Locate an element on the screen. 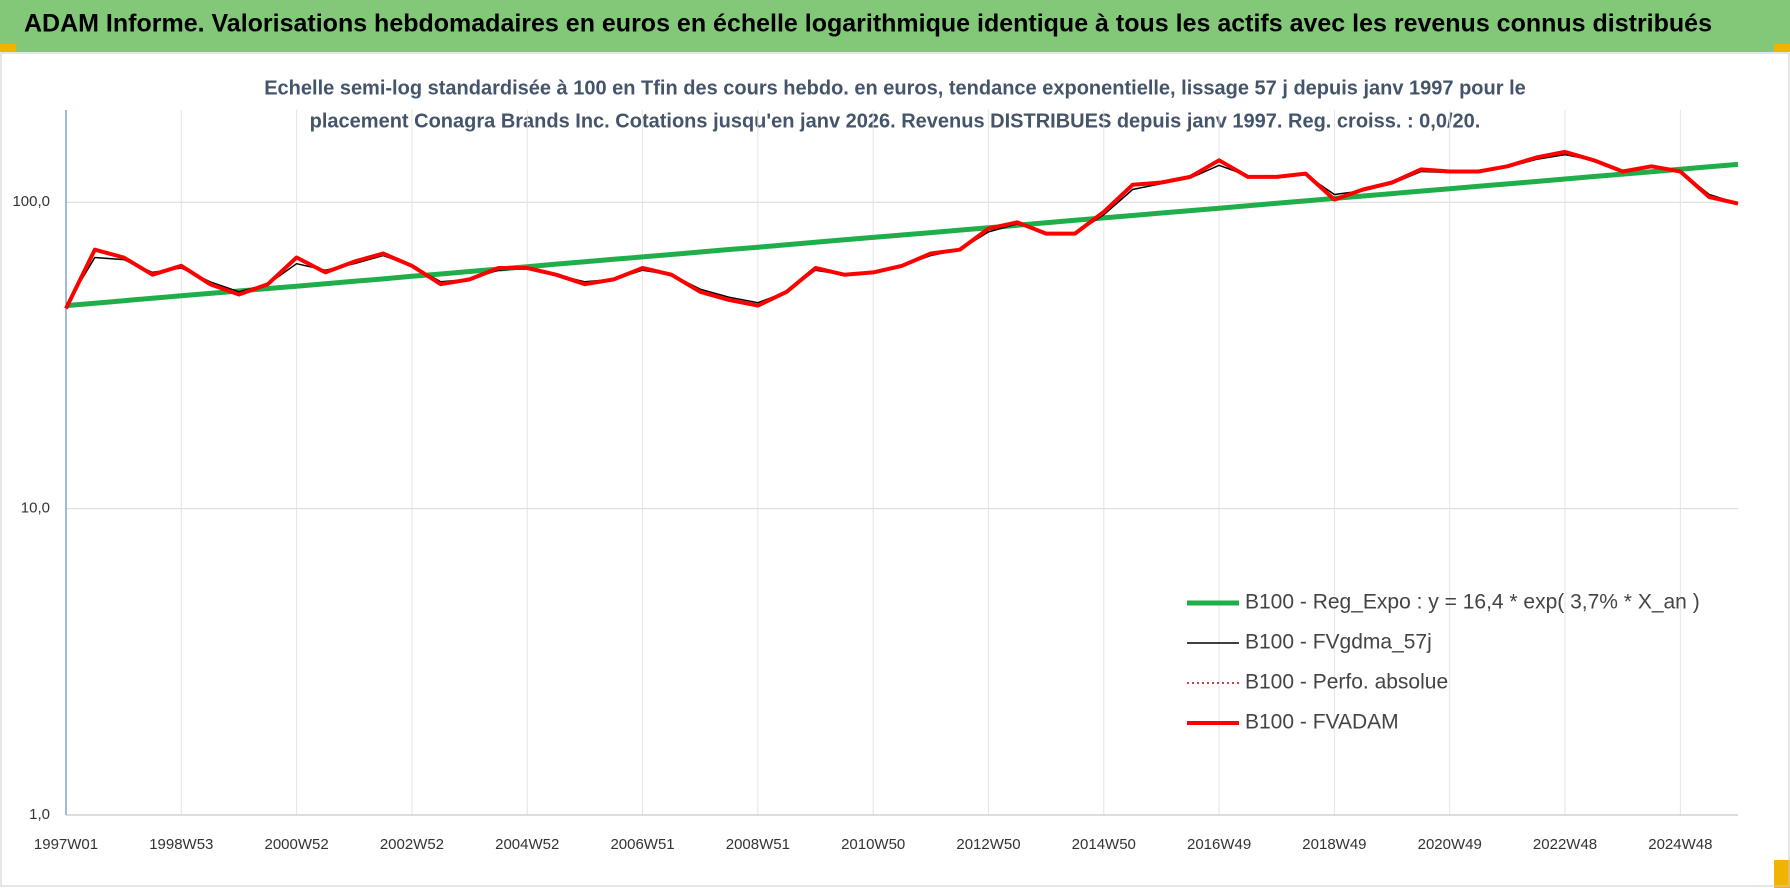 This screenshot has width=1790, height=888. header-bar is located at coordinates (895, 26).